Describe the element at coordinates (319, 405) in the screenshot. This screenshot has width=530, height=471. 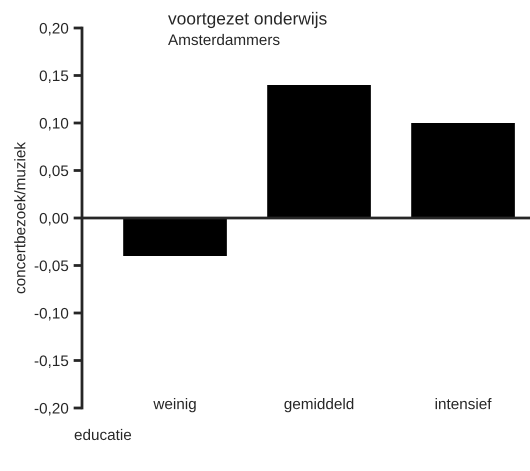
I see `x-tick-label: gemiddeld` at that location.